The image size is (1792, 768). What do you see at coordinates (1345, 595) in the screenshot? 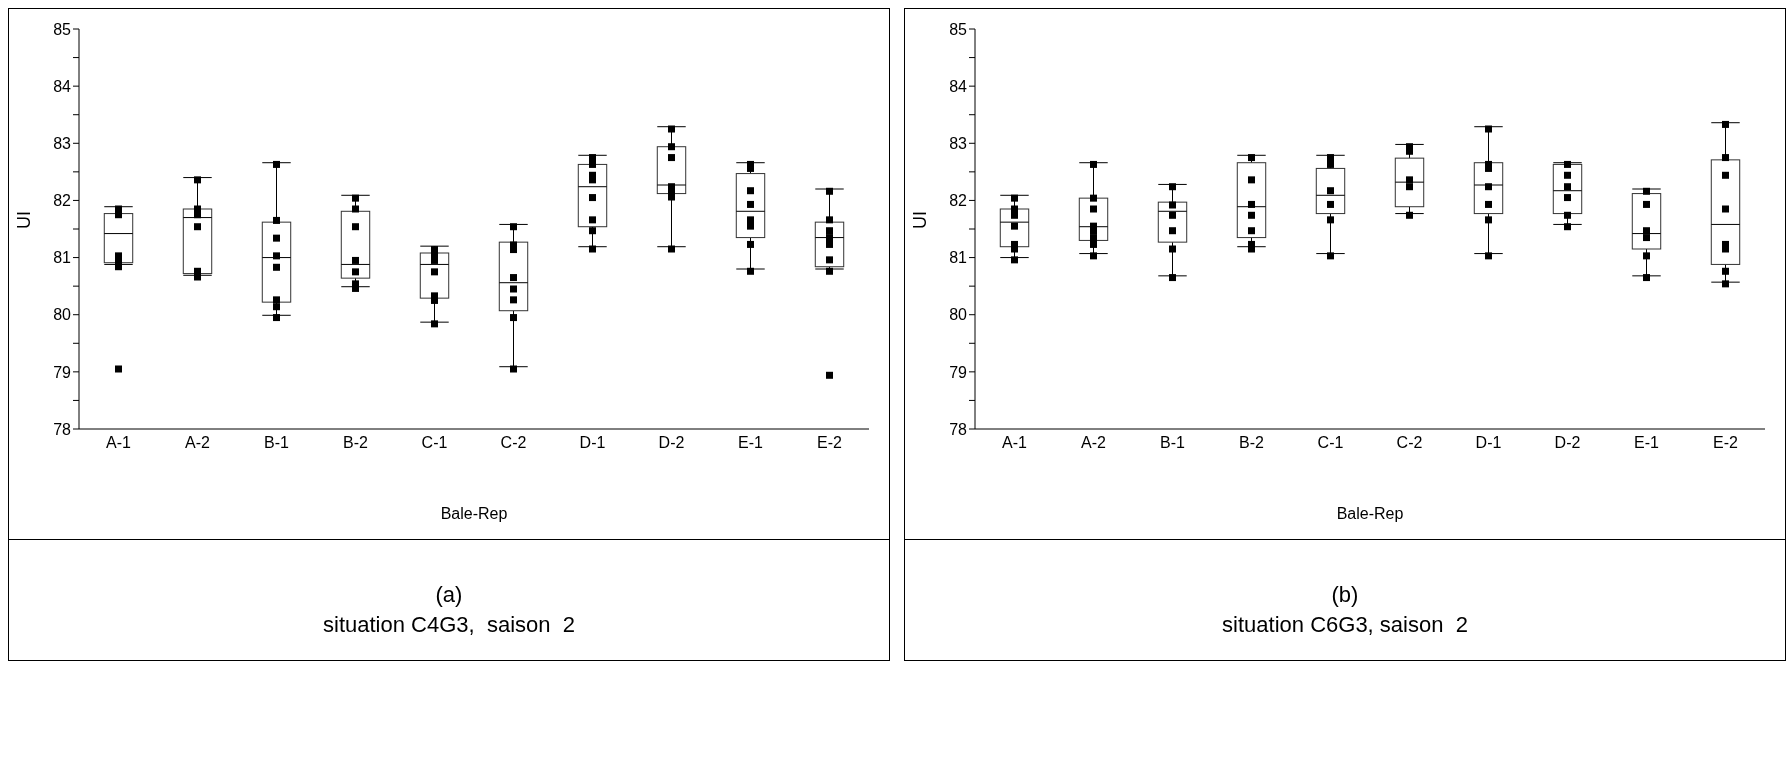
I see `text: (b)` at bounding box center [1345, 595].